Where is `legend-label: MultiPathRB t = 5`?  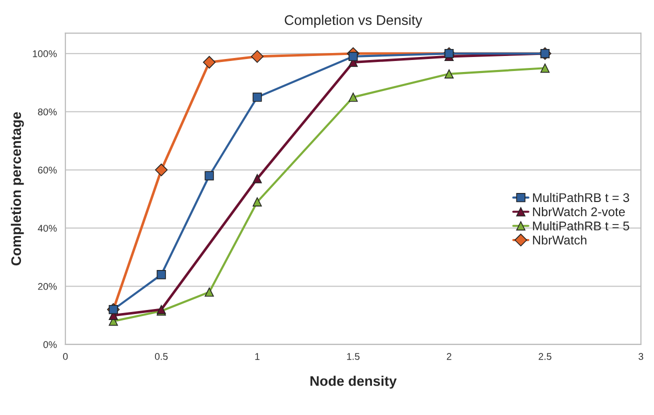
legend-label: MultiPathRB t = 5 is located at coordinates (581, 225).